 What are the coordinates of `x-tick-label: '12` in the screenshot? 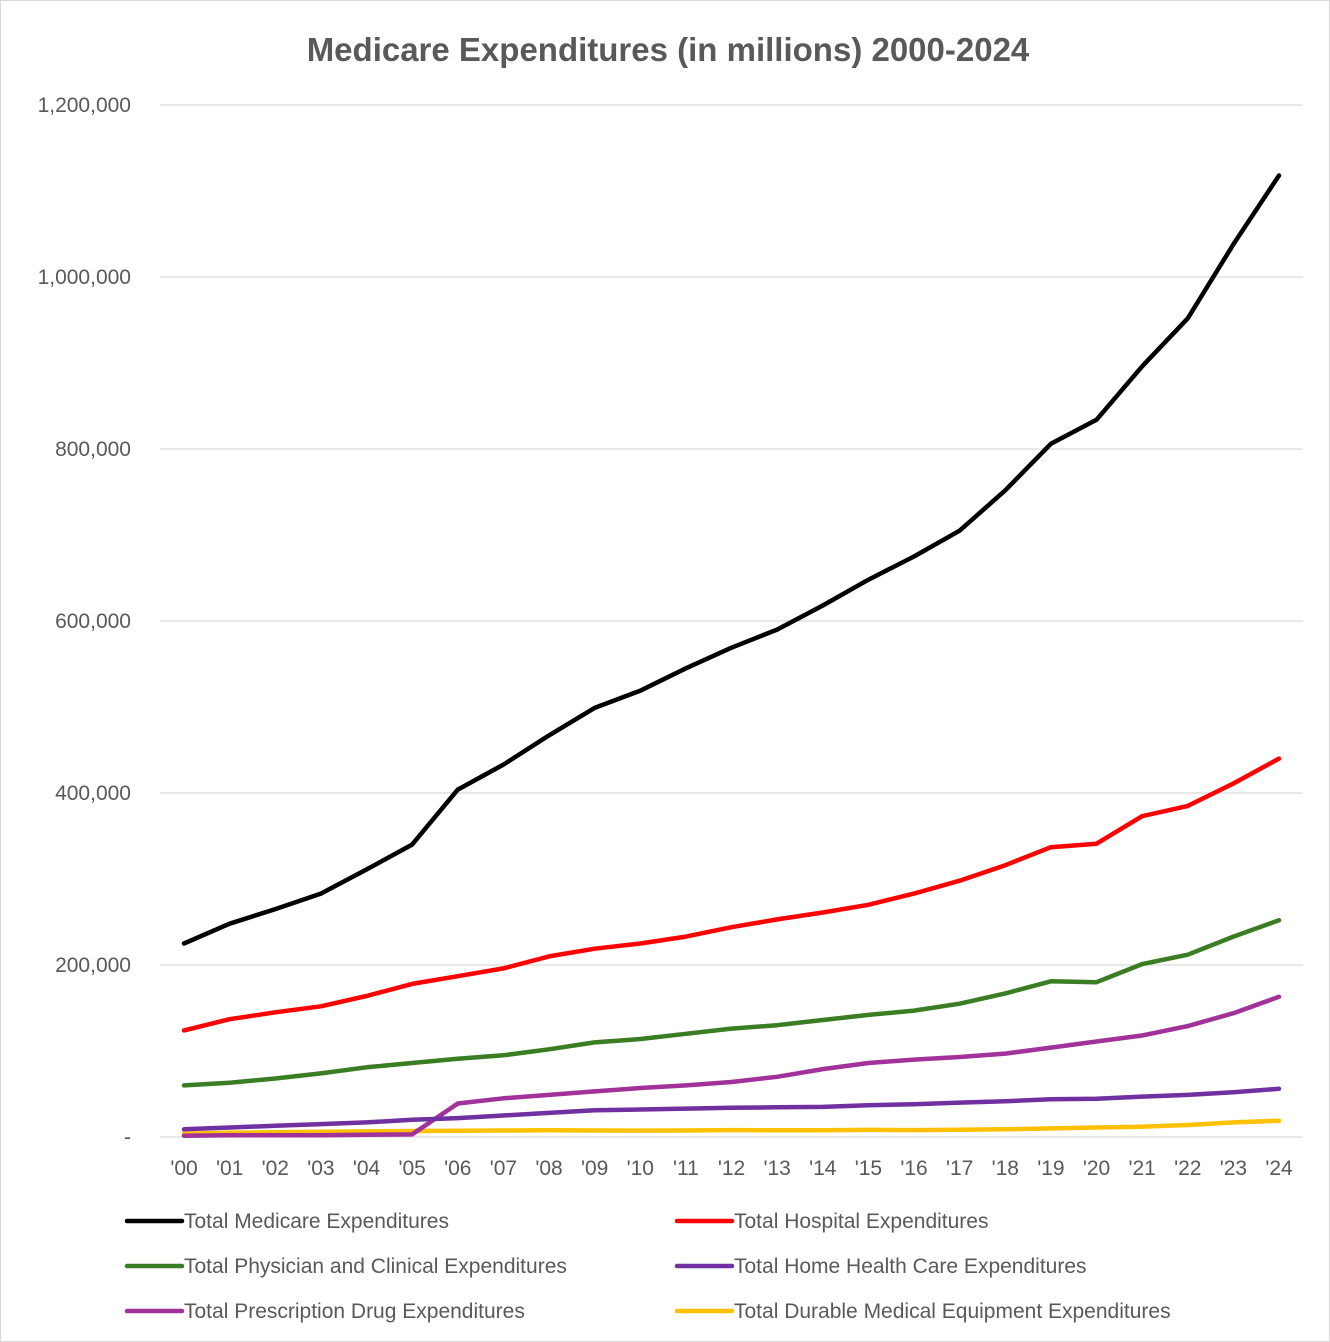 It's located at (731, 1168).